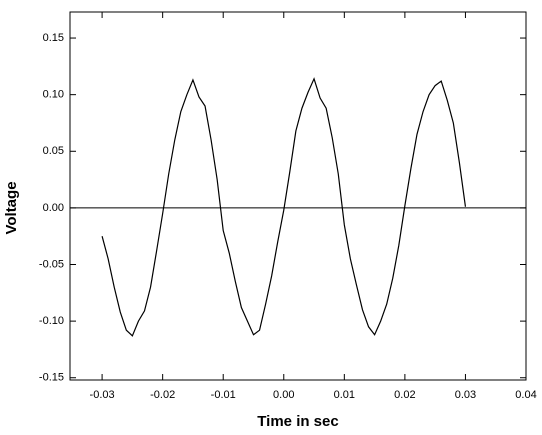  Describe the element at coordinates (465, 395) in the screenshot. I see `x-tick-label: 0.03` at that location.